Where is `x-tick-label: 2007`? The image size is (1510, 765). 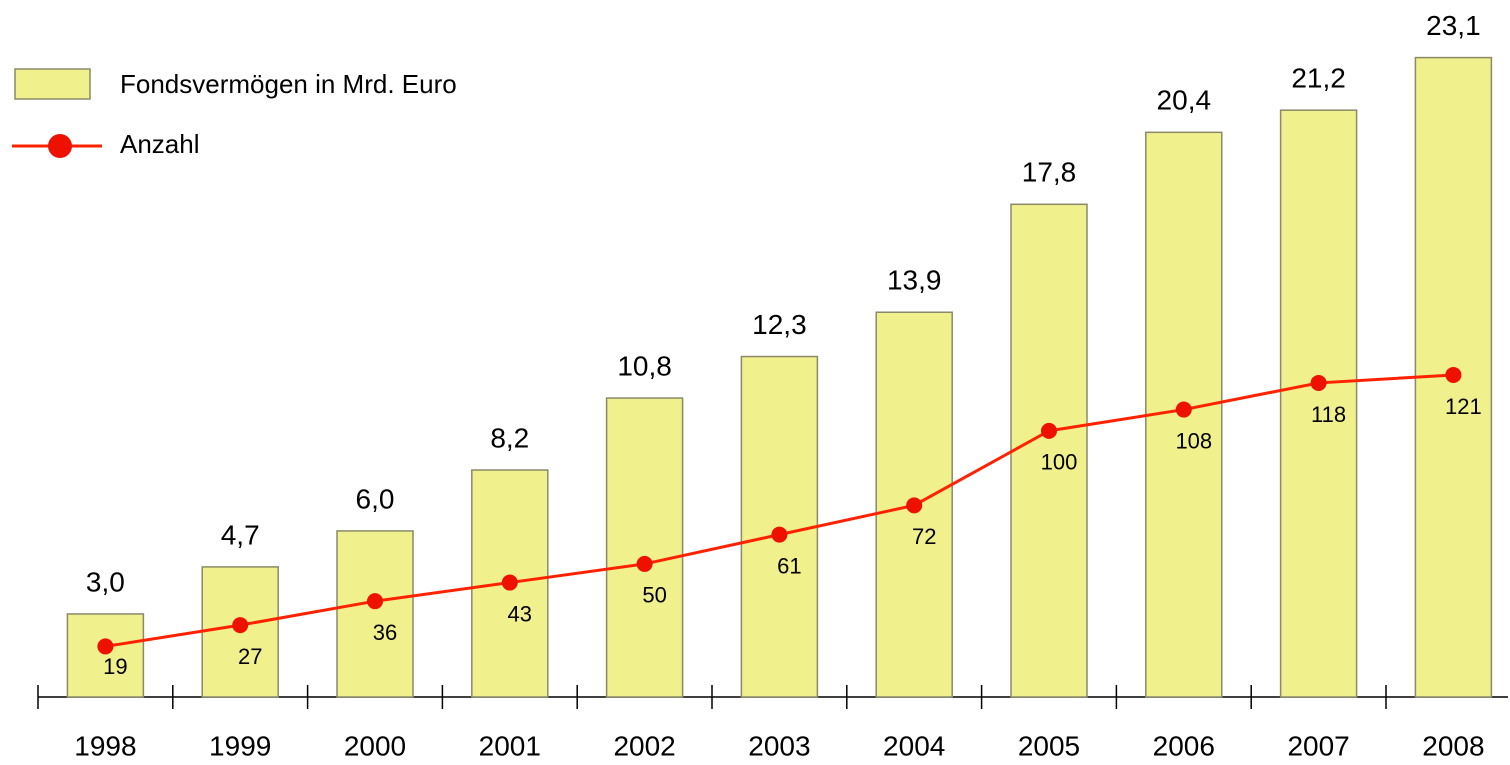 x-tick-label: 2007 is located at coordinates (1318, 745).